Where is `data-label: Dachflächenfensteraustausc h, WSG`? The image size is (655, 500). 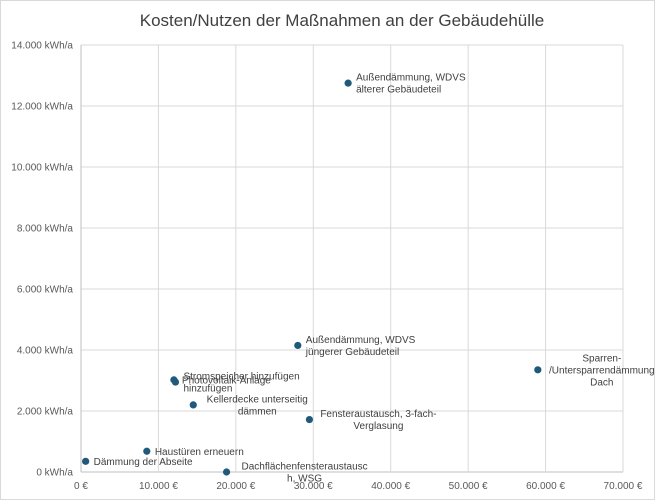
data-label: Dachflächenfensteraustausc h, WSG is located at coordinates (304, 473).